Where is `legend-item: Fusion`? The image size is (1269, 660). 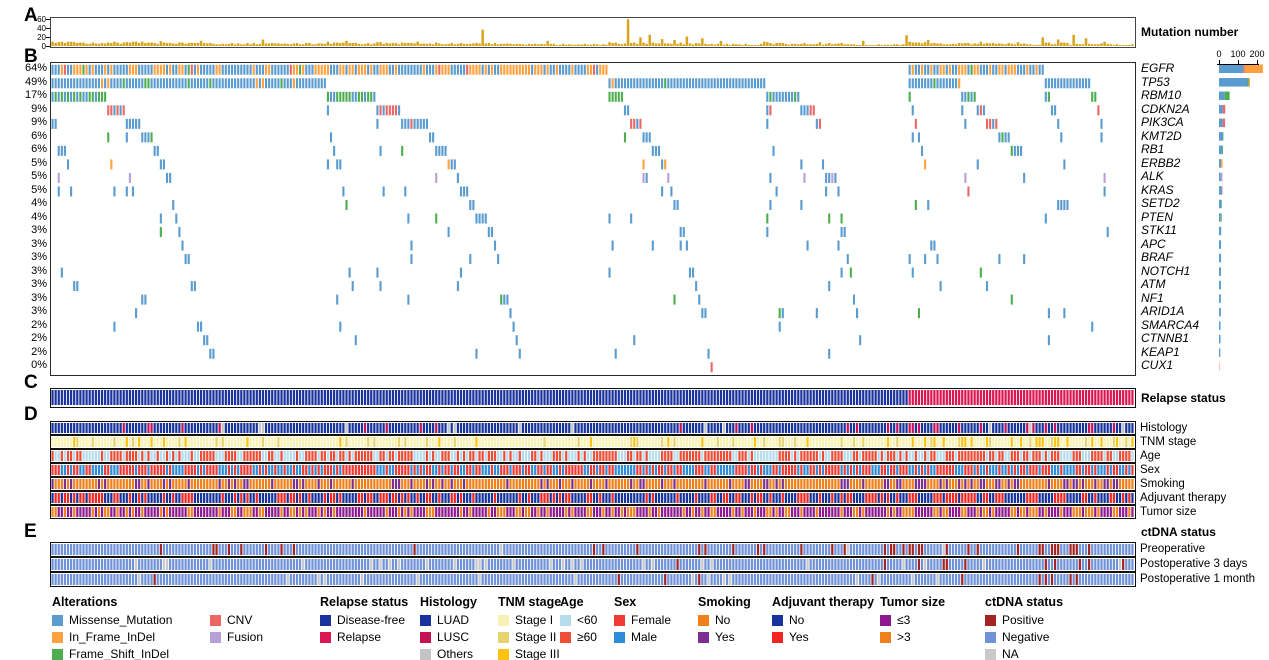 legend-item: Fusion is located at coordinates (236, 637).